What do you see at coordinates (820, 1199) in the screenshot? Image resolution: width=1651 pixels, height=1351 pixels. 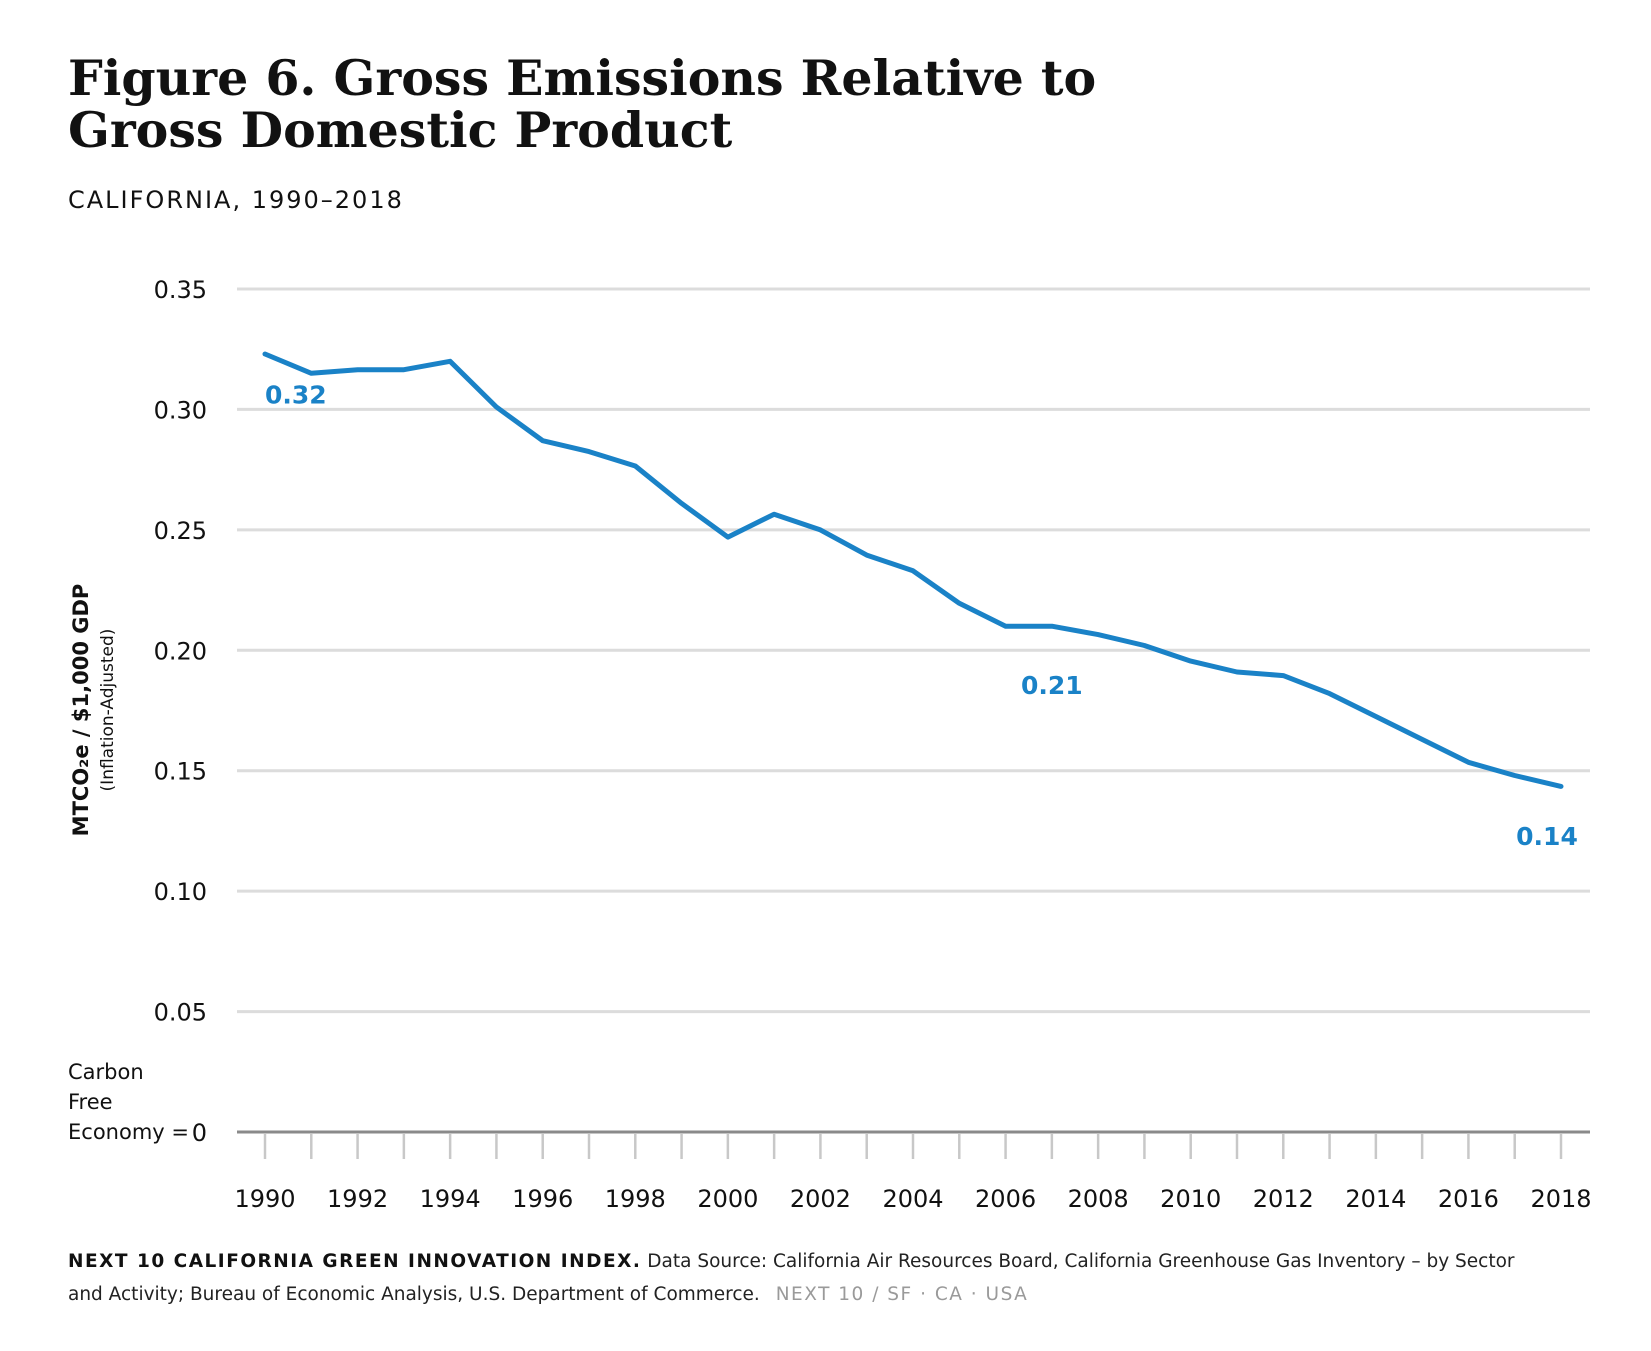 I see `x-tick-label: 2002` at bounding box center [820, 1199].